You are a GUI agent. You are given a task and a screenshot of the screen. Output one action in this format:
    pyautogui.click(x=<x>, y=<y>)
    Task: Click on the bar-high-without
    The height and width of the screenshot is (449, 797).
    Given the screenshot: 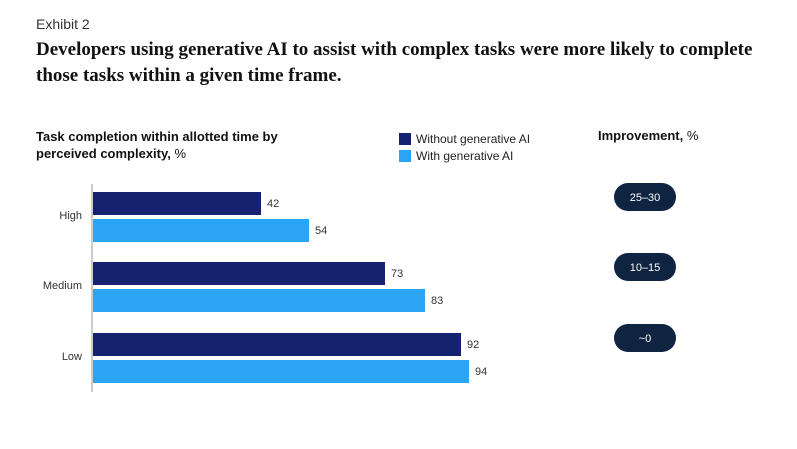 What is the action you would take?
    pyautogui.click(x=177, y=203)
    